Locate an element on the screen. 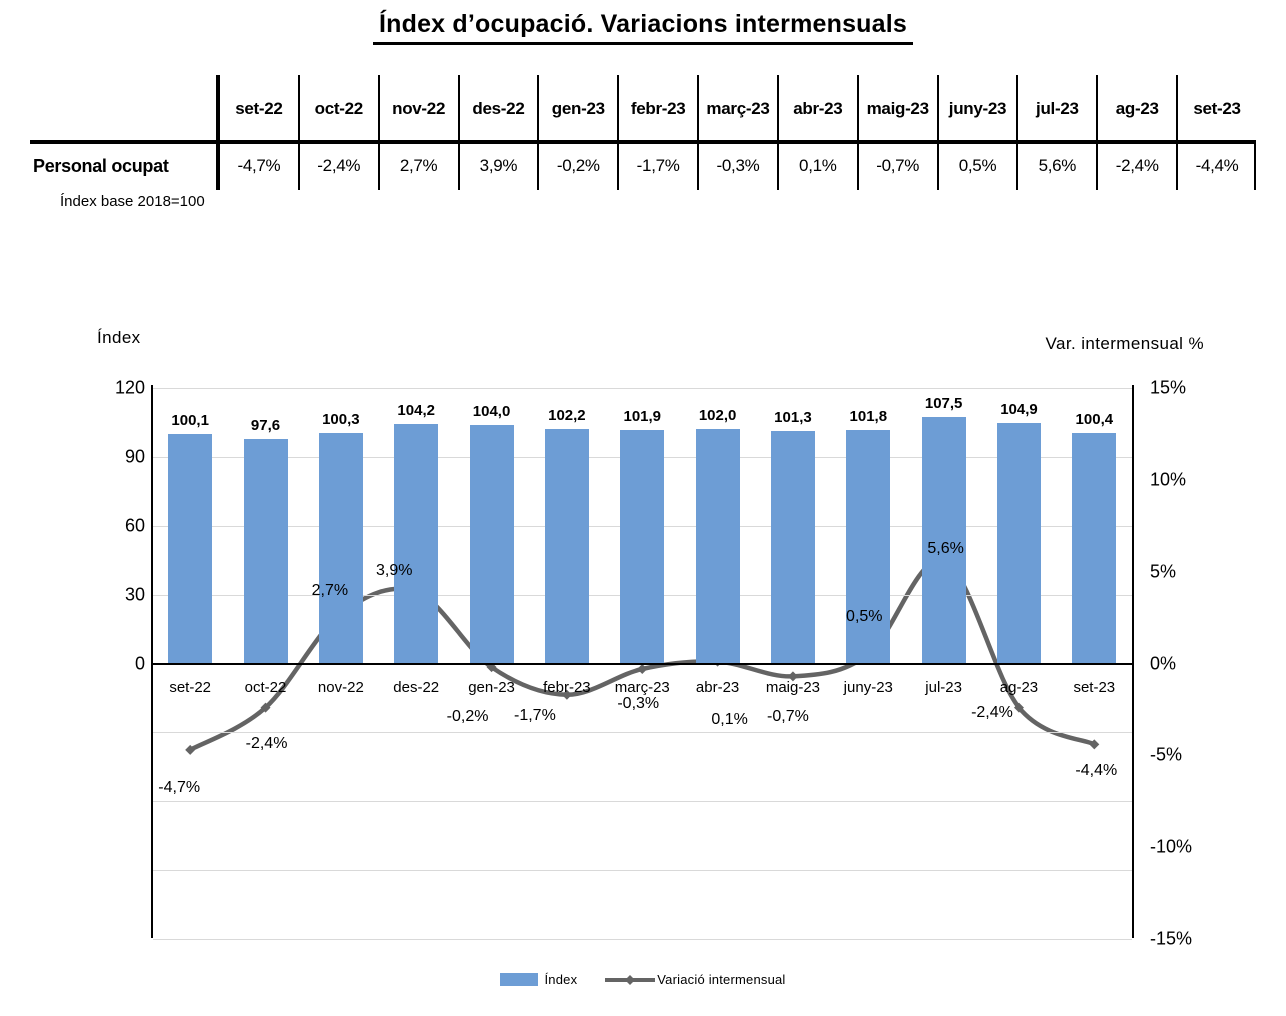 Image resolution: width=1286 pixels, height=1016 pixels. column-header-cell: gen-23 is located at coordinates (578, 108).